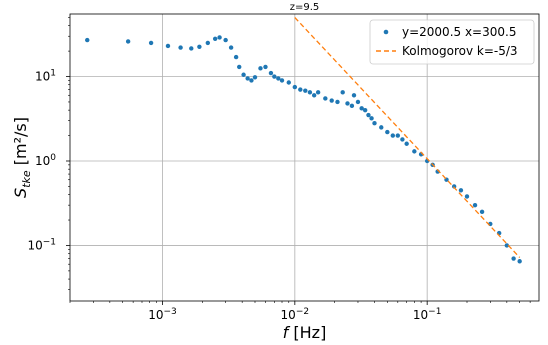 This screenshot has width=548, height=345. I want to click on x-axis-label: f [Hz], so click(305, 332).